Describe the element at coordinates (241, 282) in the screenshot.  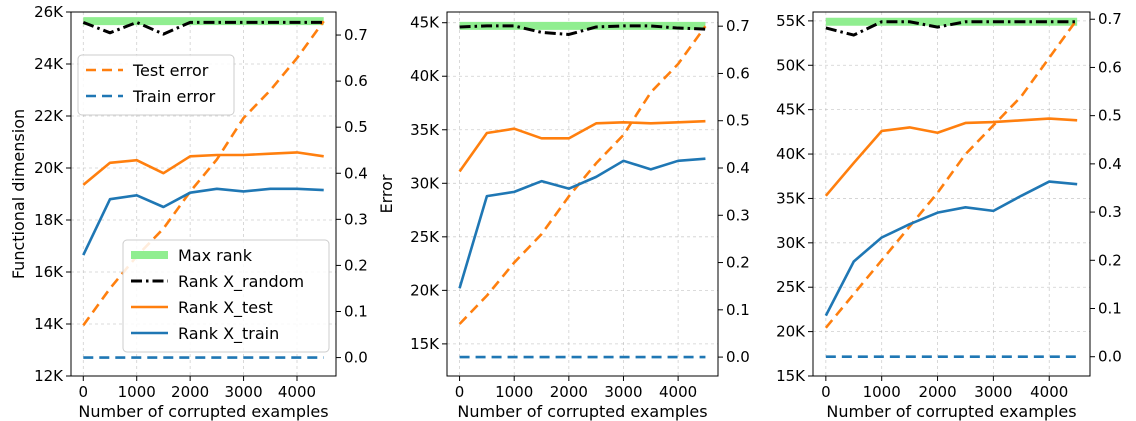
I see `legend-entry: Rank X_random` at that location.